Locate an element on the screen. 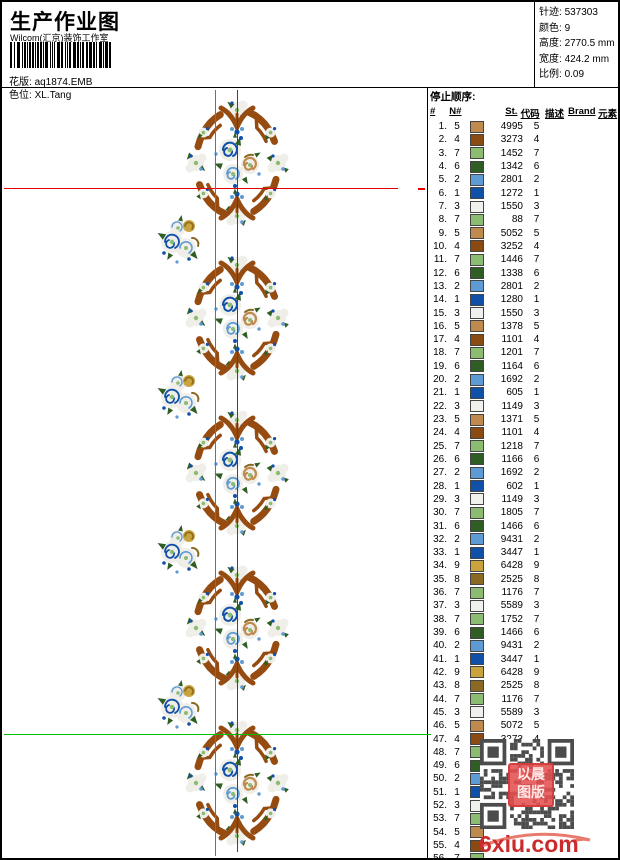  table-row: 23. 5 1371 5 is located at coordinates (486, 419).